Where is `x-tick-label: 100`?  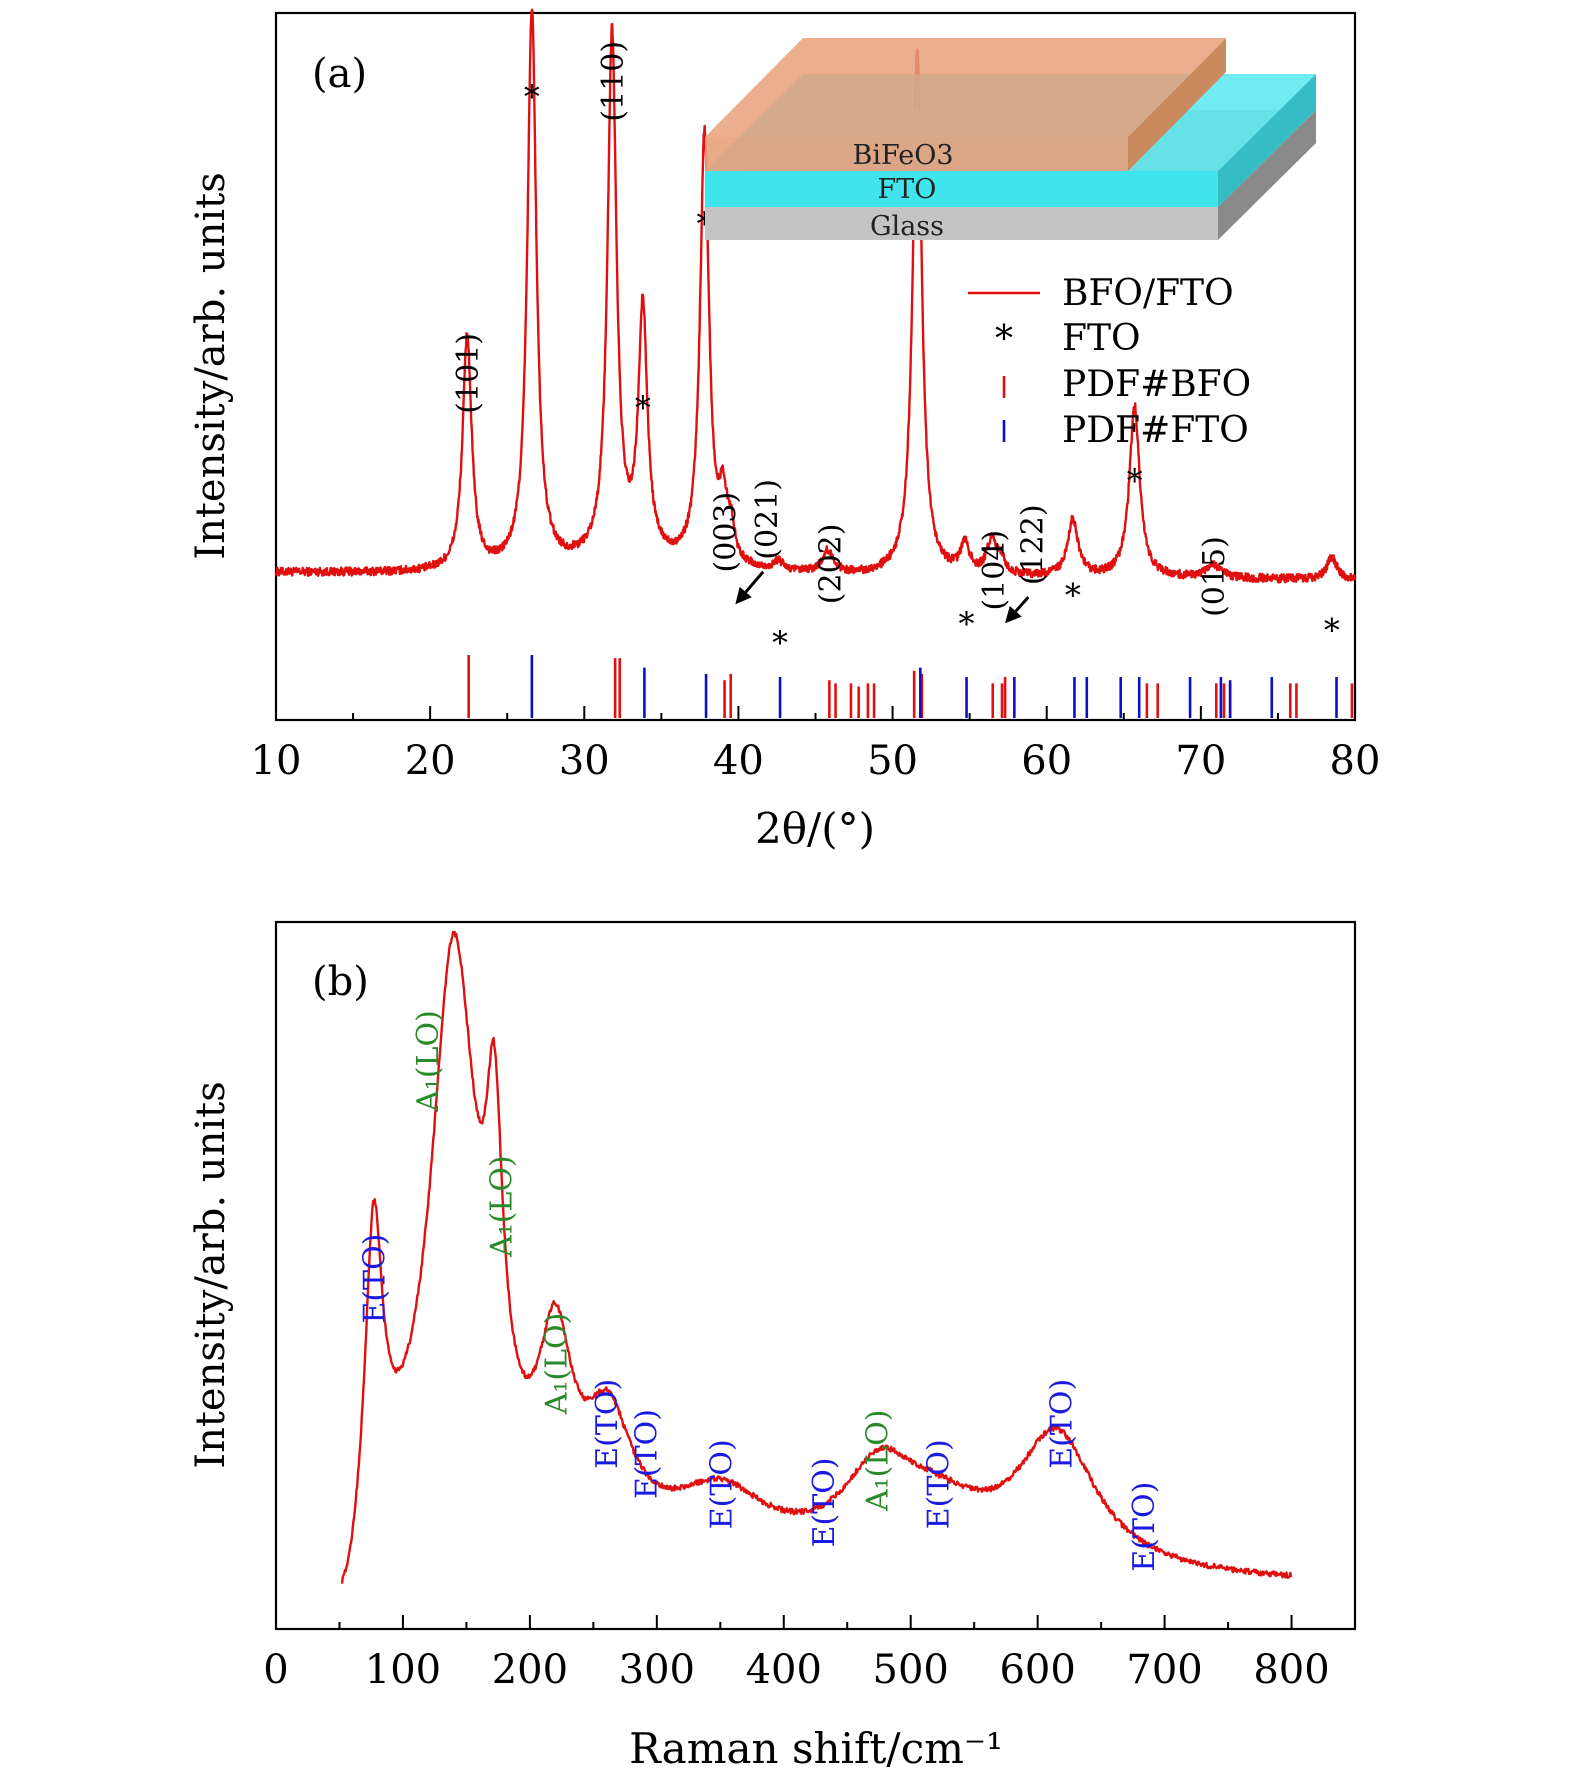
x-tick-label: 100 is located at coordinates (403, 1670).